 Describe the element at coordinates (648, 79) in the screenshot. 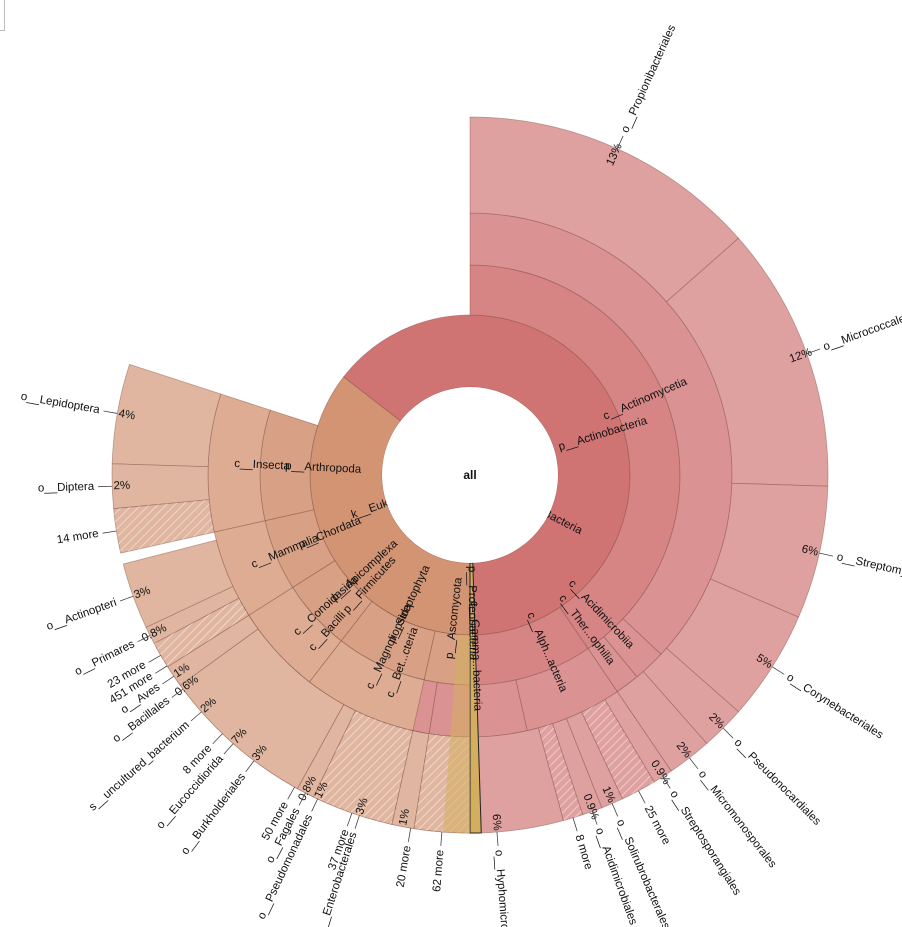

I see `order-label-o-propionibacteriales: o__Propionibacteriales` at that location.